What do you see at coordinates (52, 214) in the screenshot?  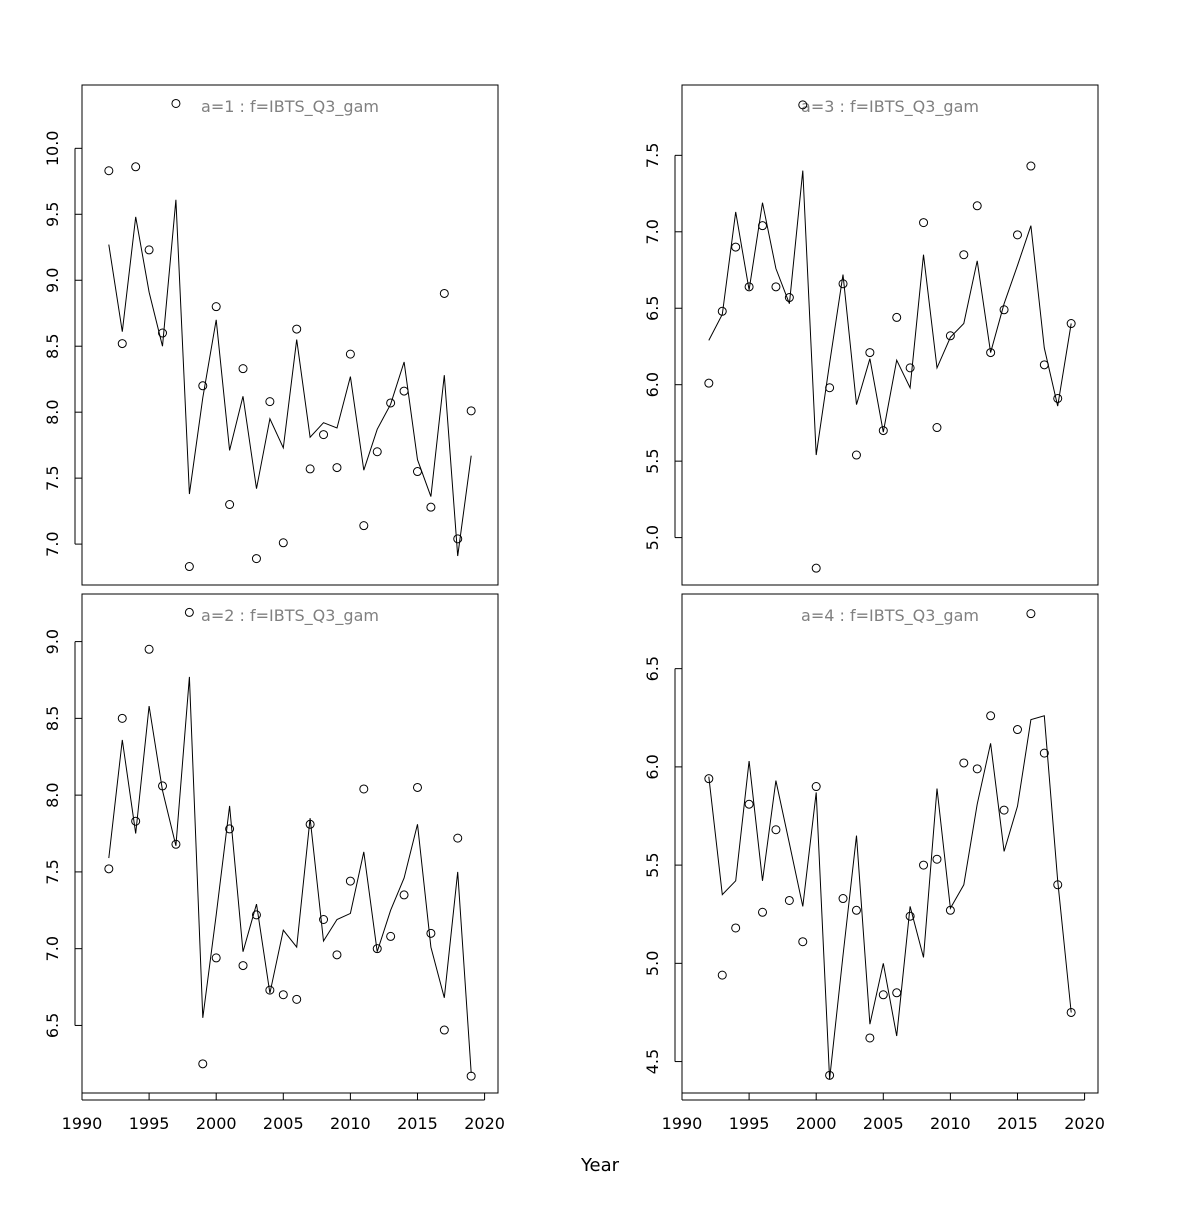 I see `y-tick-label: 9.5` at bounding box center [52, 214].